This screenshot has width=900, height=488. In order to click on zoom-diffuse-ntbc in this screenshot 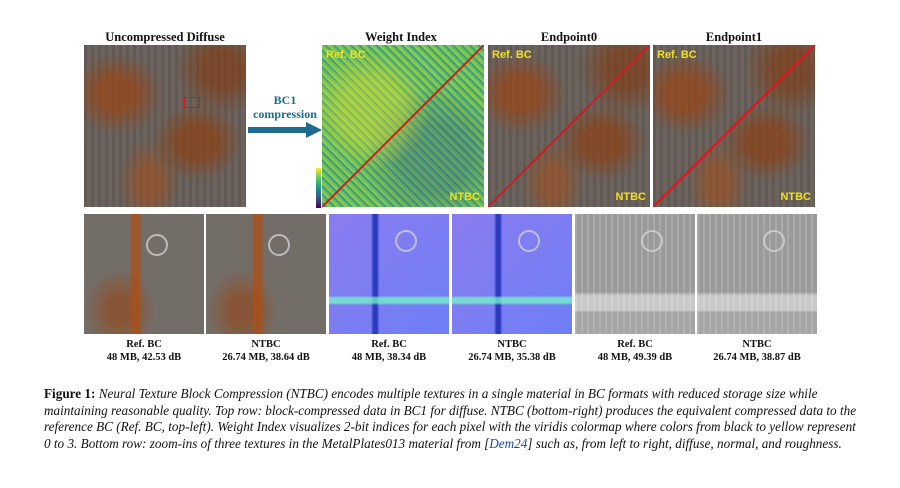, I will do `click(266, 274)`.